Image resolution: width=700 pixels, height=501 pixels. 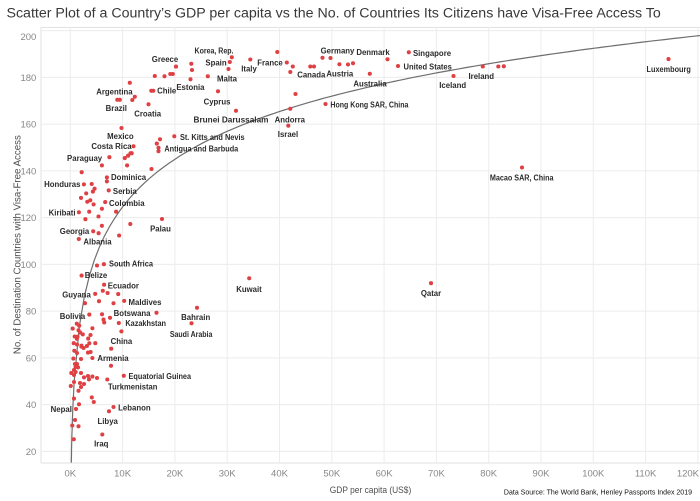 What do you see at coordinates (175, 473) in the screenshot?
I see `svg-text: 20K` at bounding box center [175, 473].